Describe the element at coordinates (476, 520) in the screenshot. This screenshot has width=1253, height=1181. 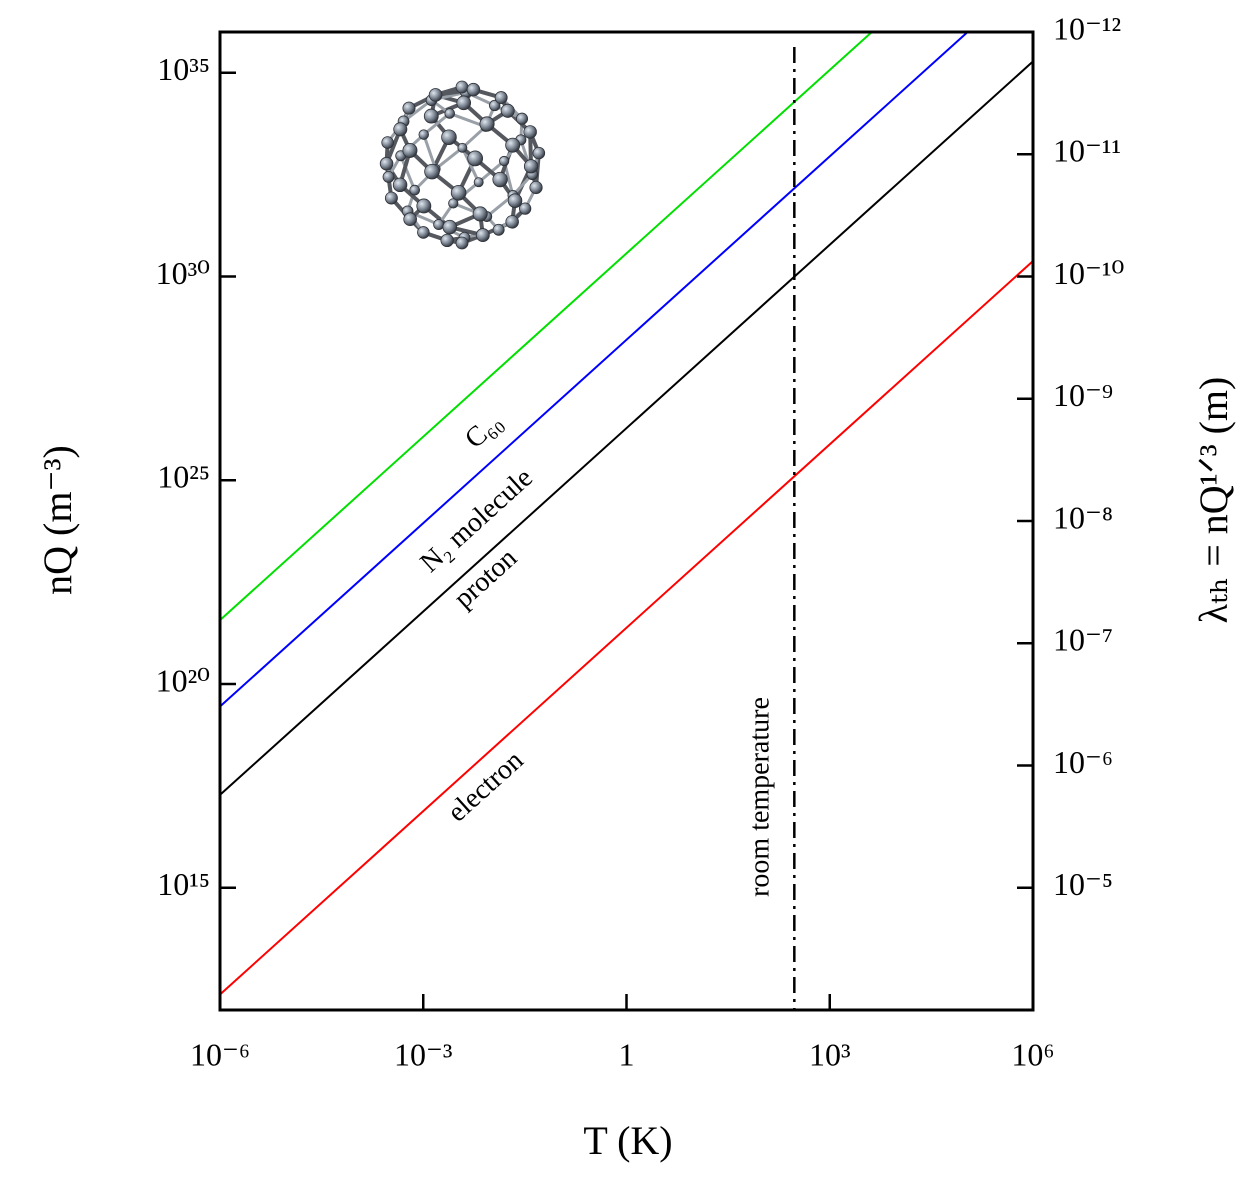
I see `series-label: N₂ molecule` at that location.